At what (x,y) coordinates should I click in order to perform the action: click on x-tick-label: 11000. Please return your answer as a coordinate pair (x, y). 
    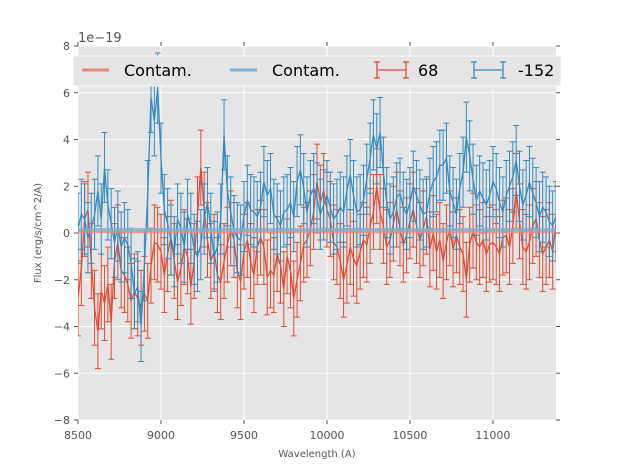
    Looking at the image, I should click on (492, 435).